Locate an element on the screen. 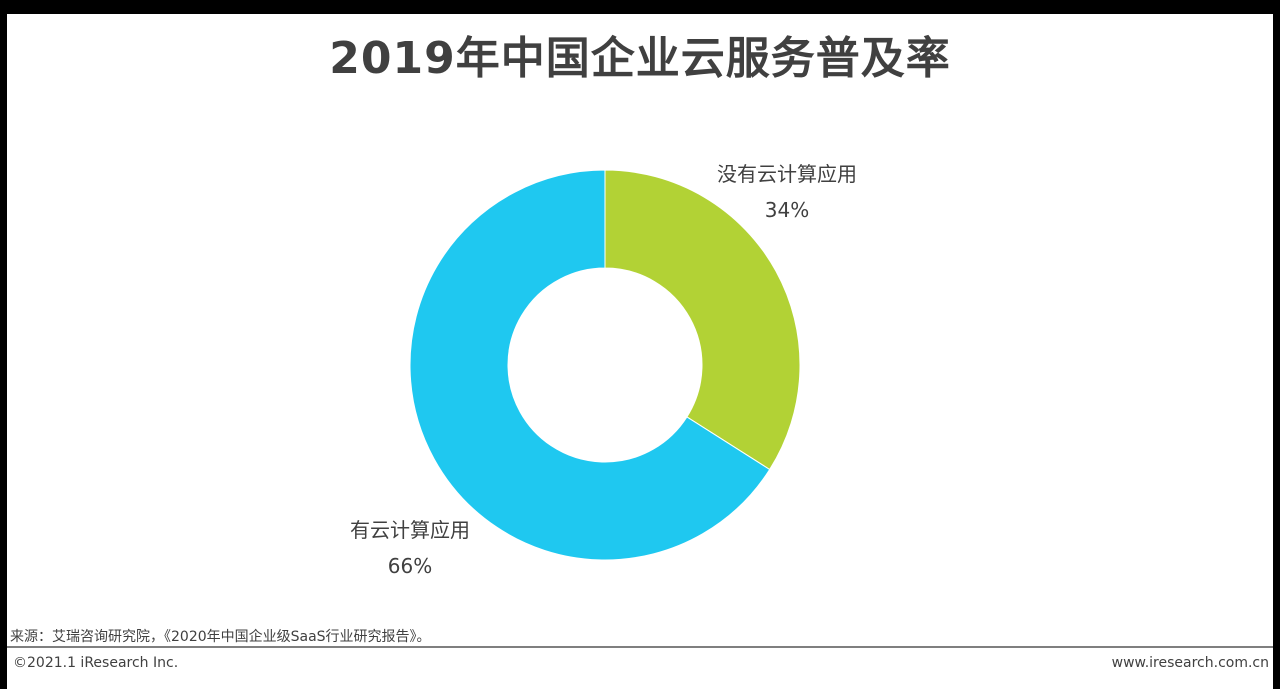  slice-value: 34% is located at coordinates (787, 210).